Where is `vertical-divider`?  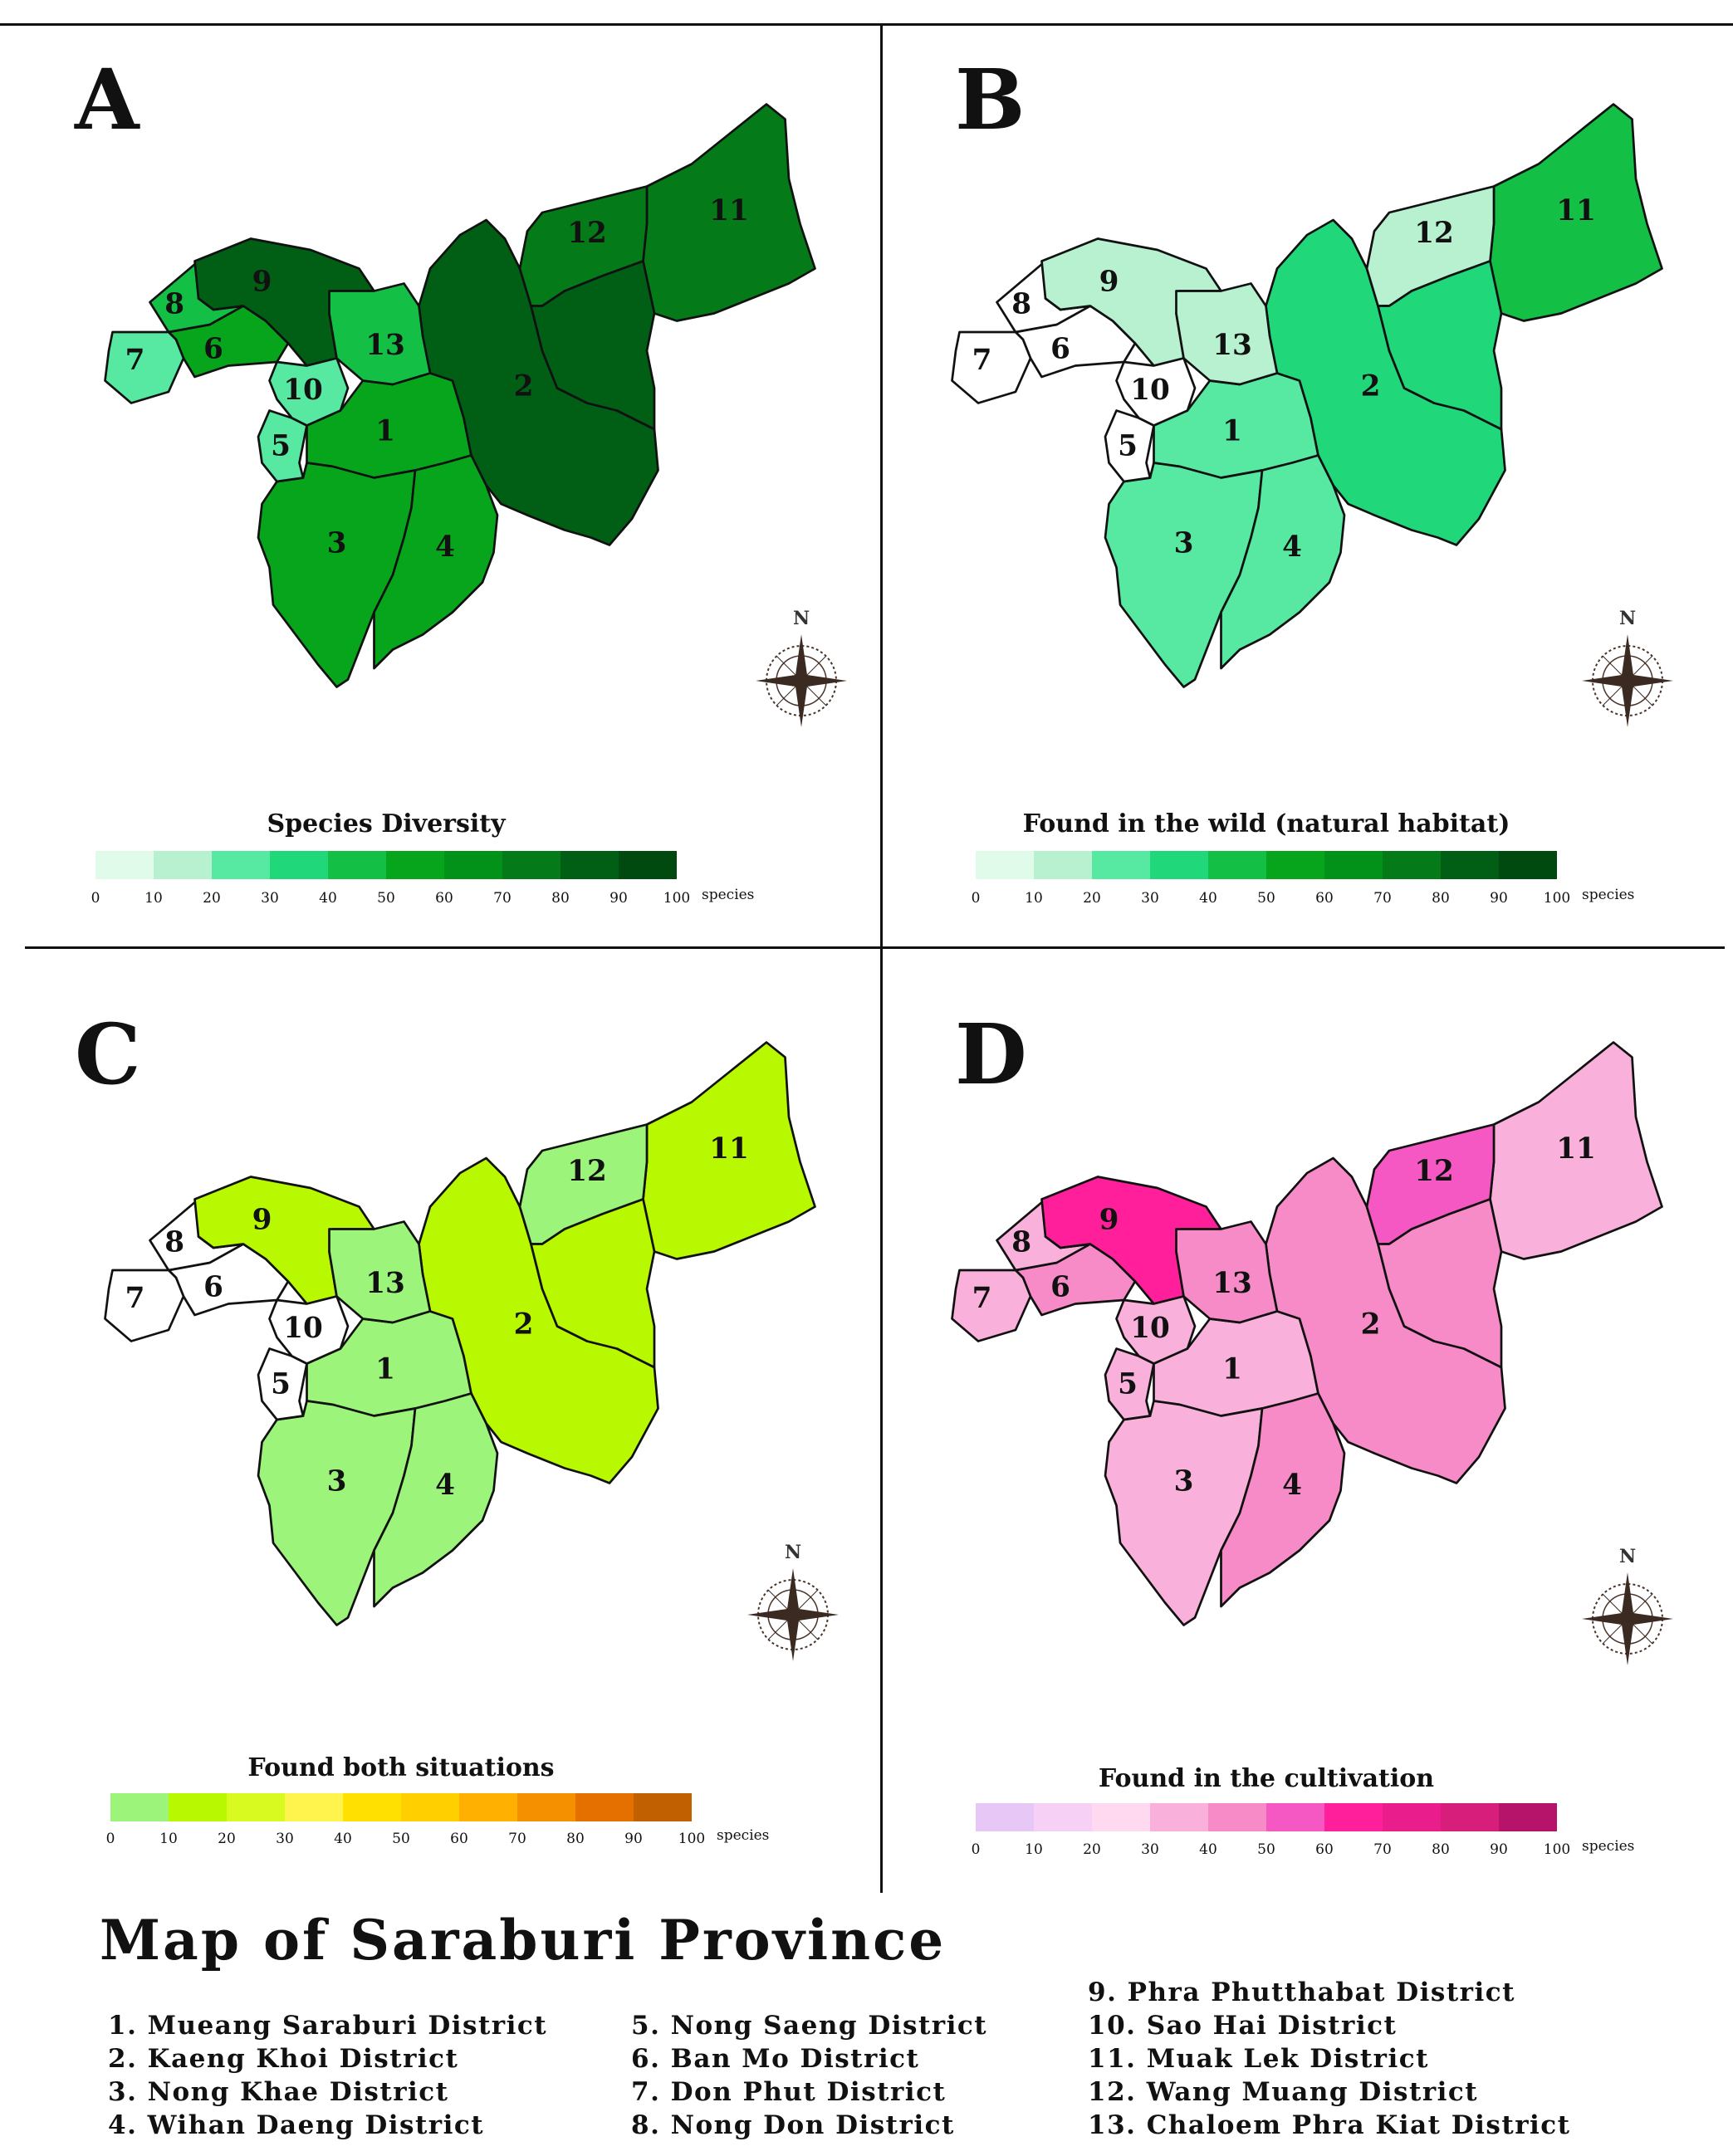
vertical-divider is located at coordinates (882, 959).